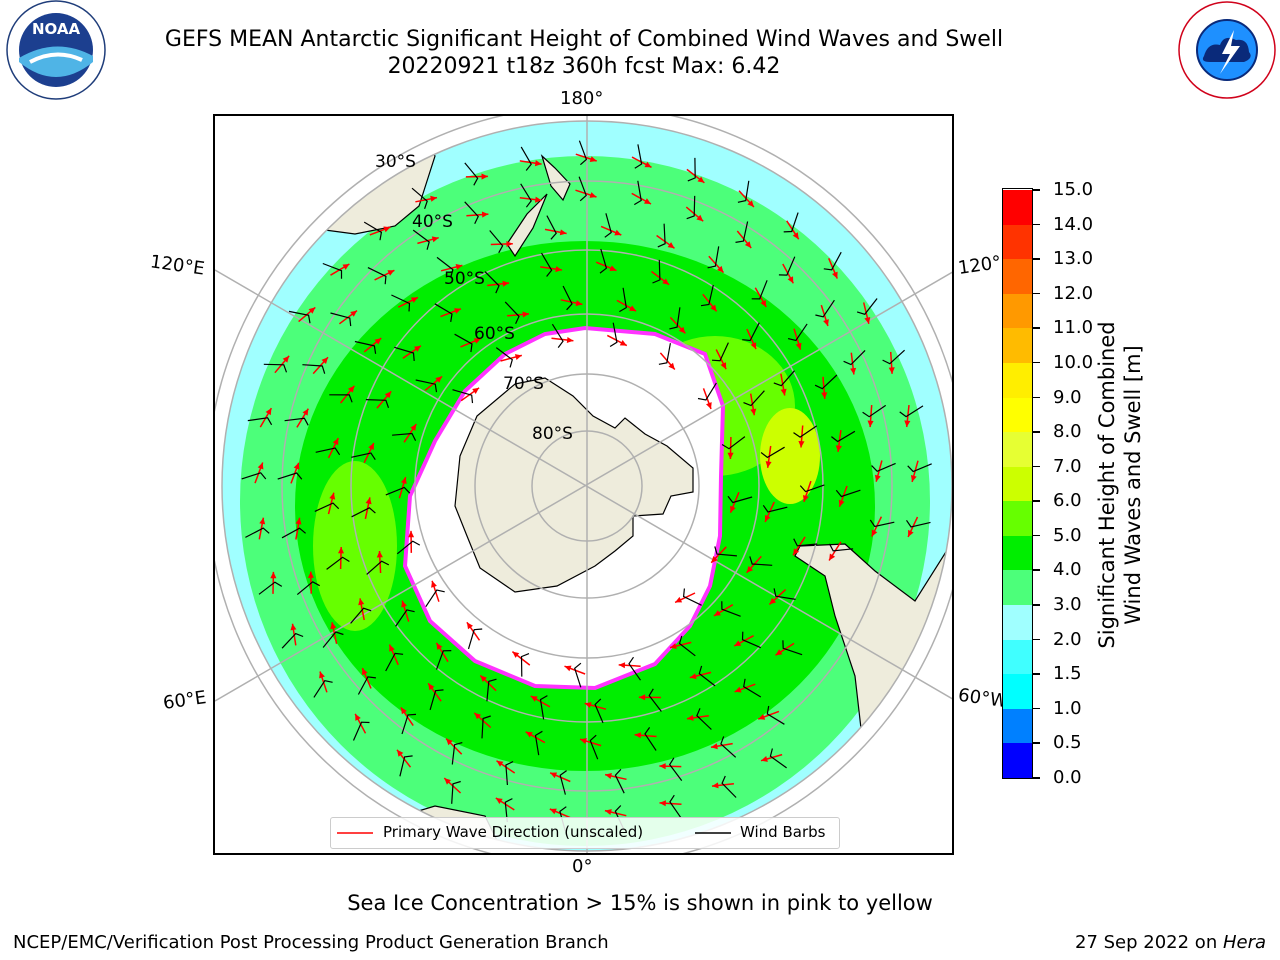  What do you see at coordinates (523, 384) in the screenshot?
I see `lat-label-70s: 70°S` at bounding box center [523, 384].